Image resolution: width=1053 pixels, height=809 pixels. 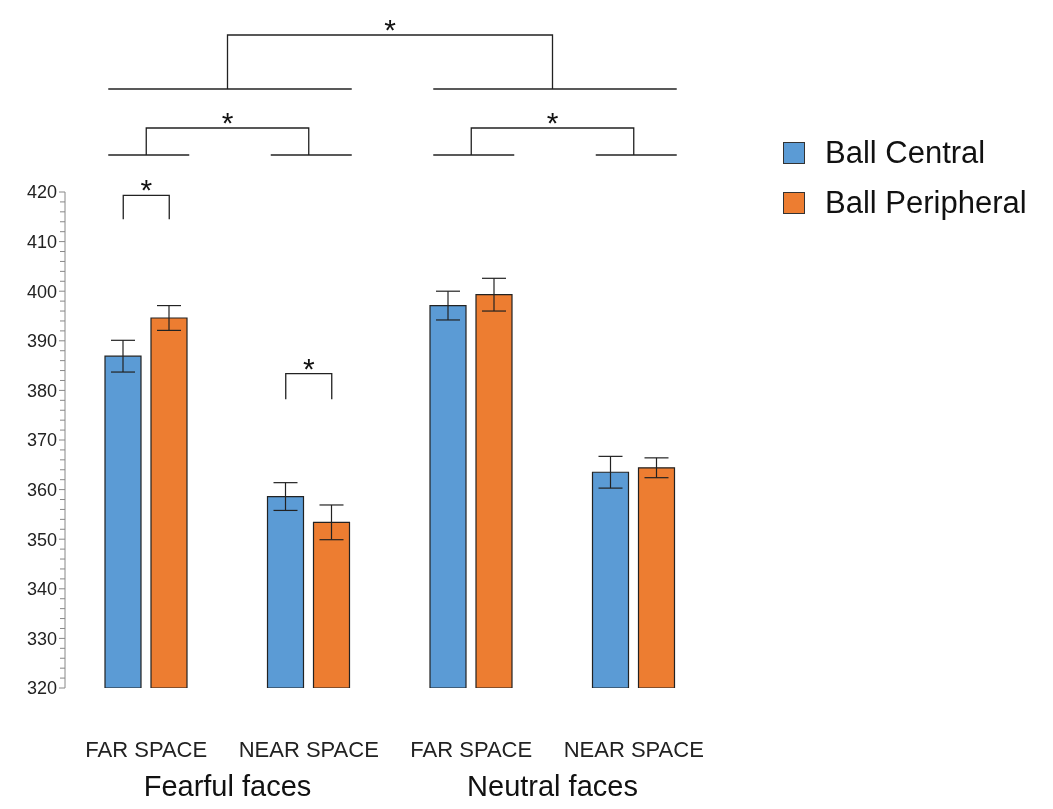 I want to click on text: Neutral faces, so click(x=552, y=786).